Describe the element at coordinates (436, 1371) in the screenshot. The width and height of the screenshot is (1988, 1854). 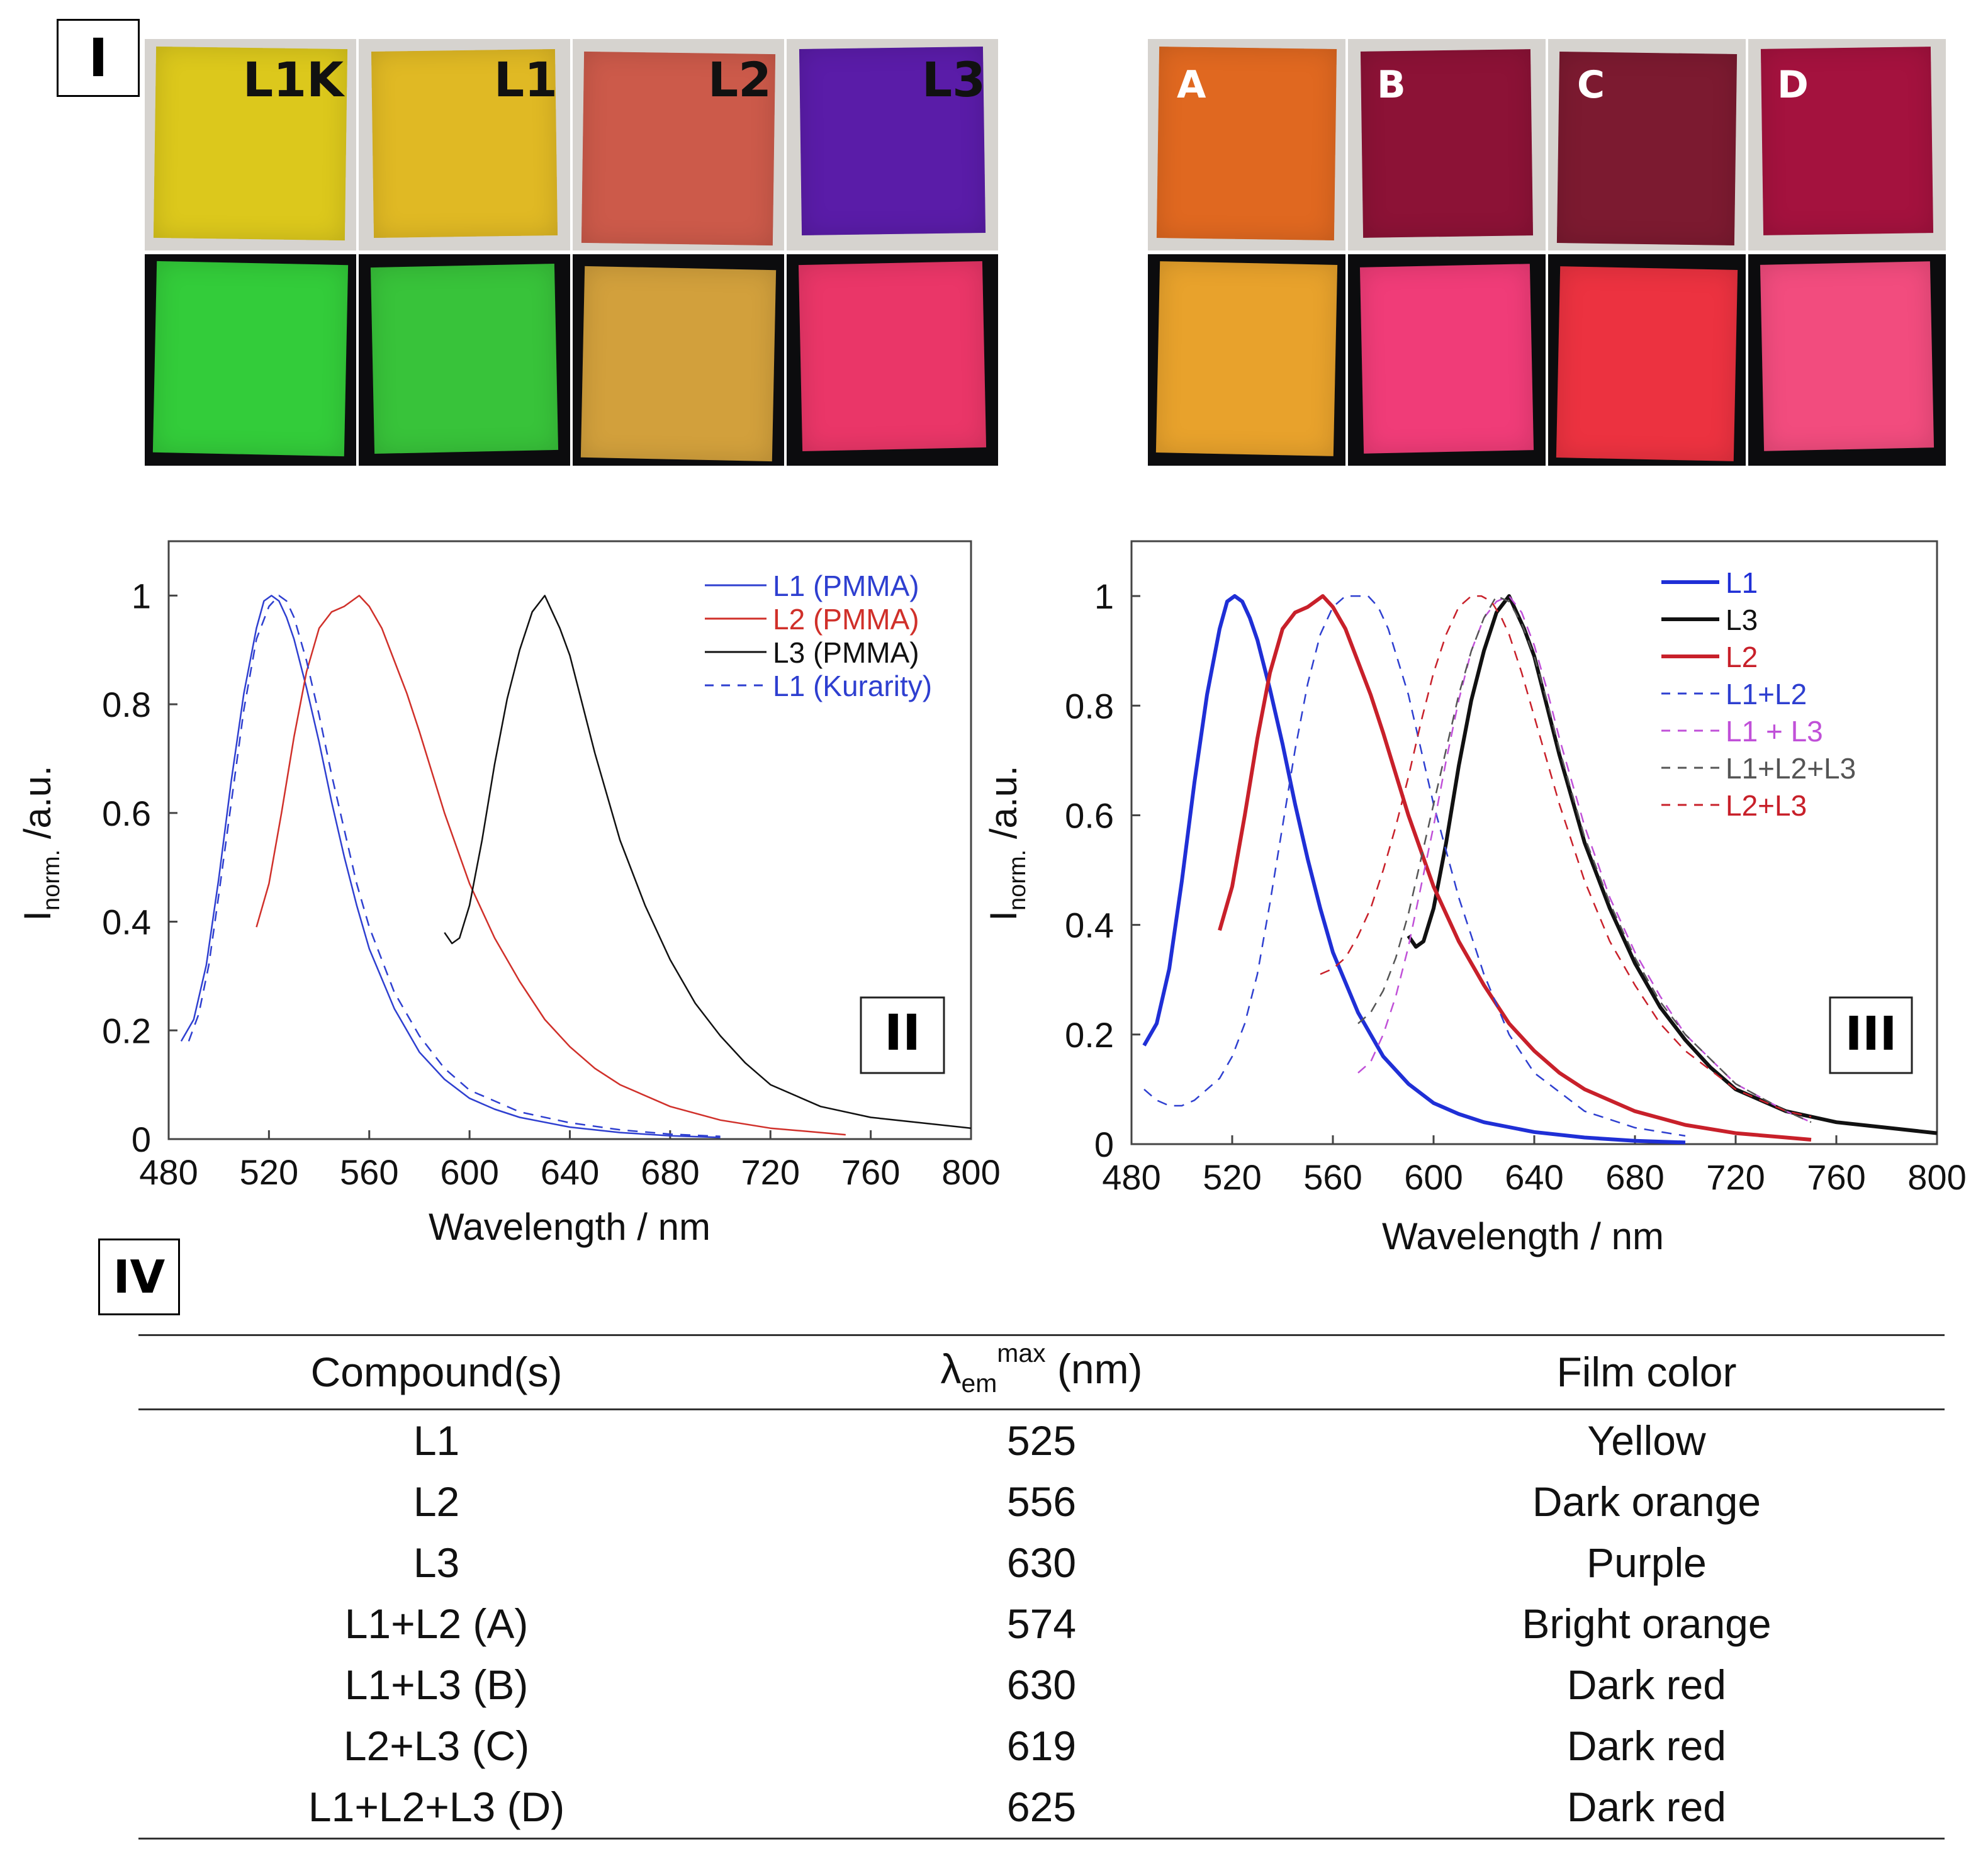
I see `header-compound: Compound(s)` at that location.